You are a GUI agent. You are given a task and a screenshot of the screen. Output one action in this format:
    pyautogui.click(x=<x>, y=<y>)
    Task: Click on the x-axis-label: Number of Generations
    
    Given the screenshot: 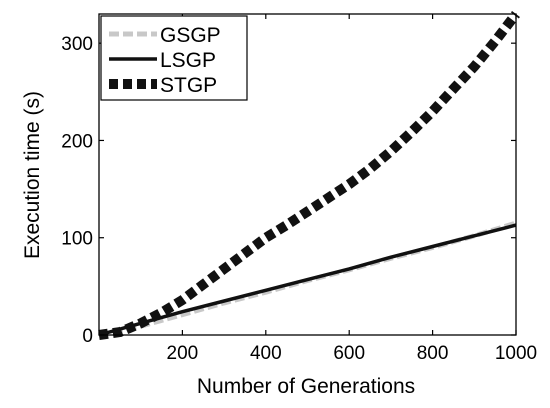 What is the action you would take?
    pyautogui.click(x=306, y=386)
    